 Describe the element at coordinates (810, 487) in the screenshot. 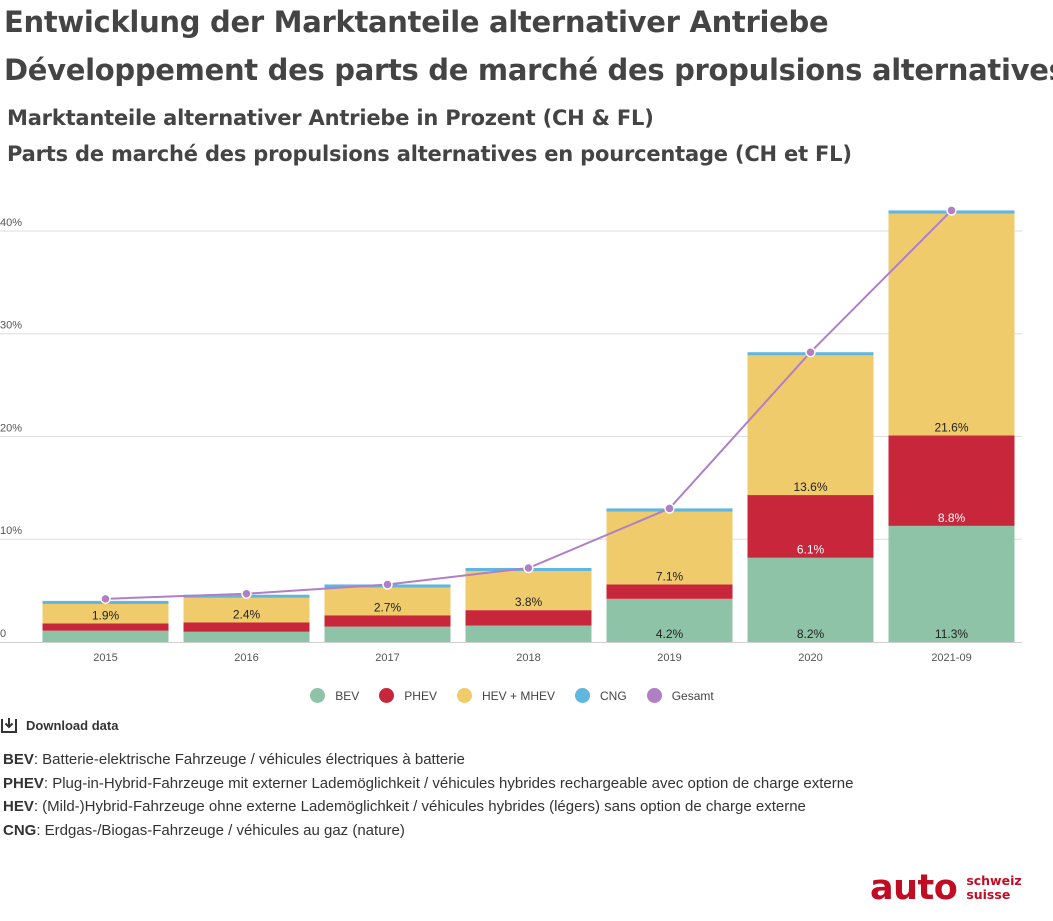

I see `data-label: 13.6%` at that location.